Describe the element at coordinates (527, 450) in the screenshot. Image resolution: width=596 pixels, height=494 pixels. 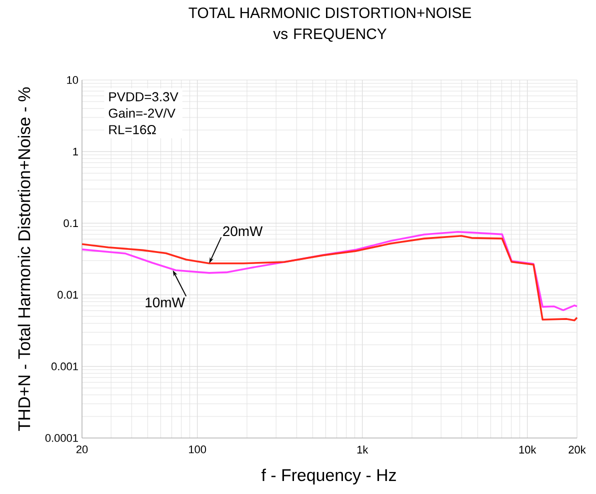
I see `x-tick-label: 10k` at that location.